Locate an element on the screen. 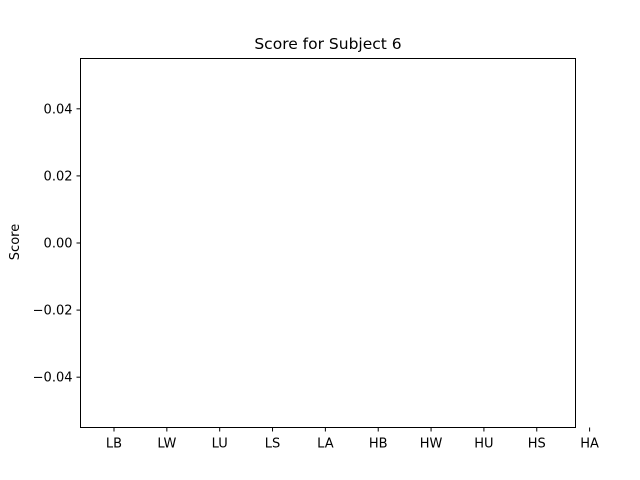 The image size is (640, 480). x-tick-label: HB is located at coordinates (378, 444).